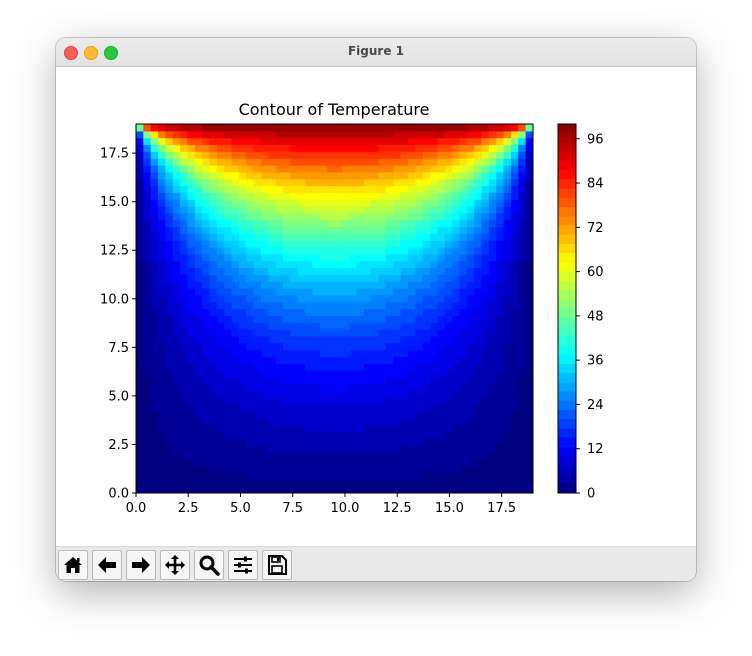  Describe the element at coordinates (91, 53) in the screenshot. I see `minimize-window-button` at that location.